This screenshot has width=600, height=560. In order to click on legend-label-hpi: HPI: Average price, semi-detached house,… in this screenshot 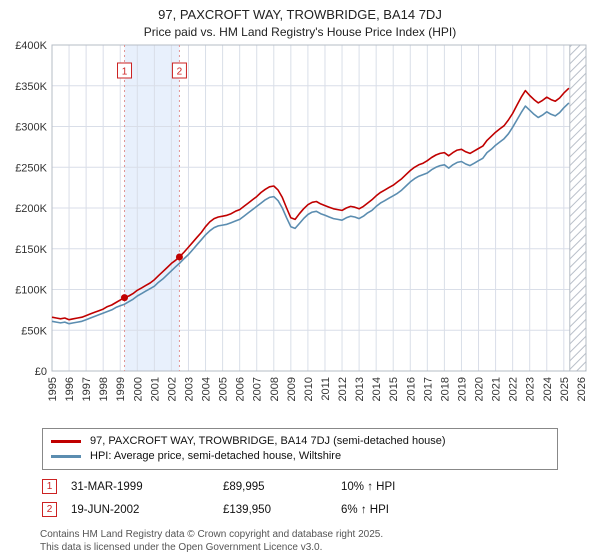, I will do `click(216, 456)`.